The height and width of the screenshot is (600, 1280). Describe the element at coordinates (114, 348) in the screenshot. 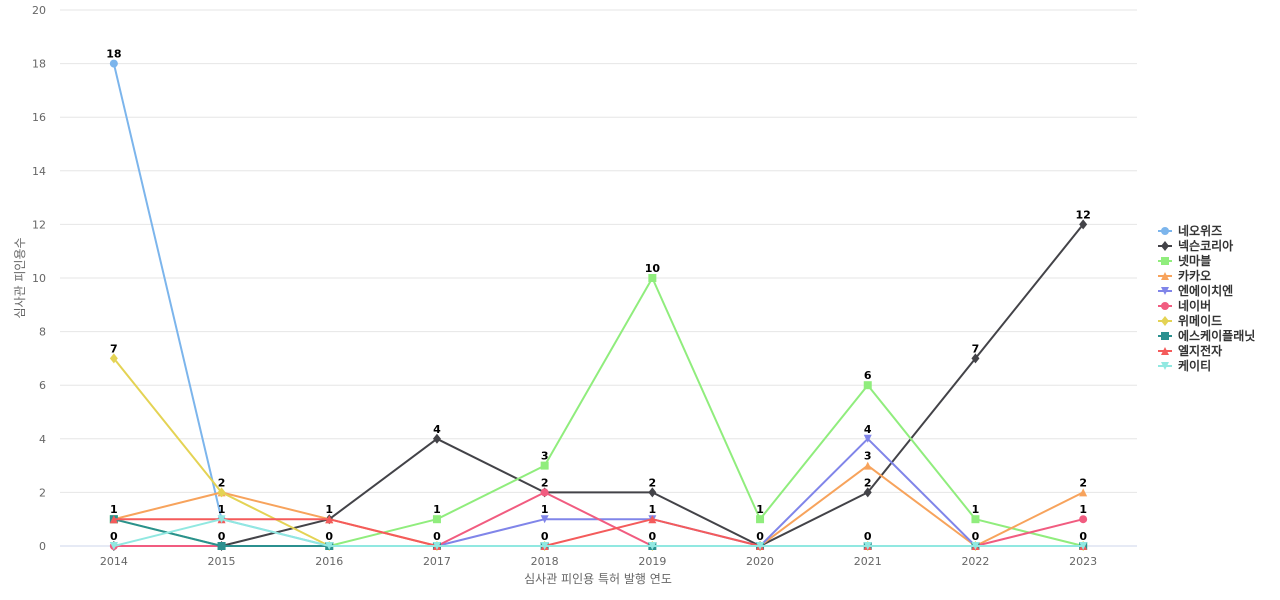

I see `data-label: 7` at that location.